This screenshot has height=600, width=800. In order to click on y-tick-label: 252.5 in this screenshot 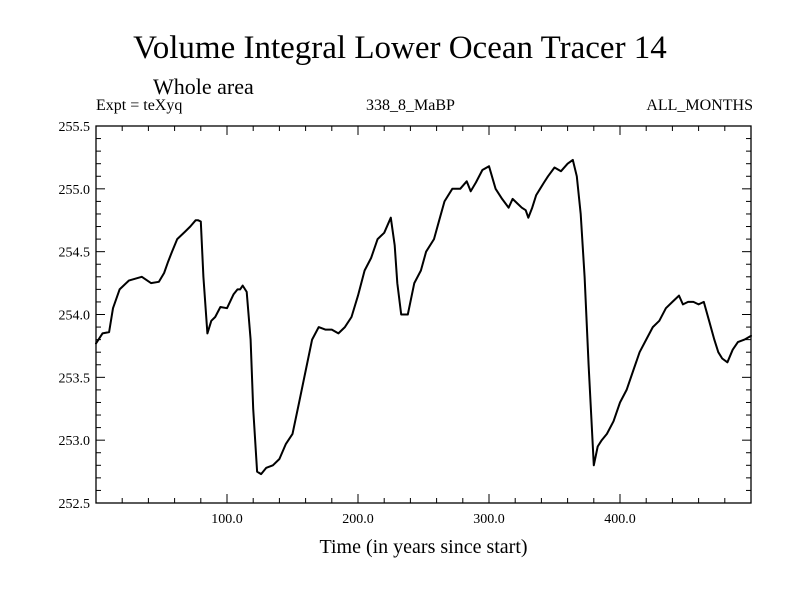, I will do `click(75, 504)`.